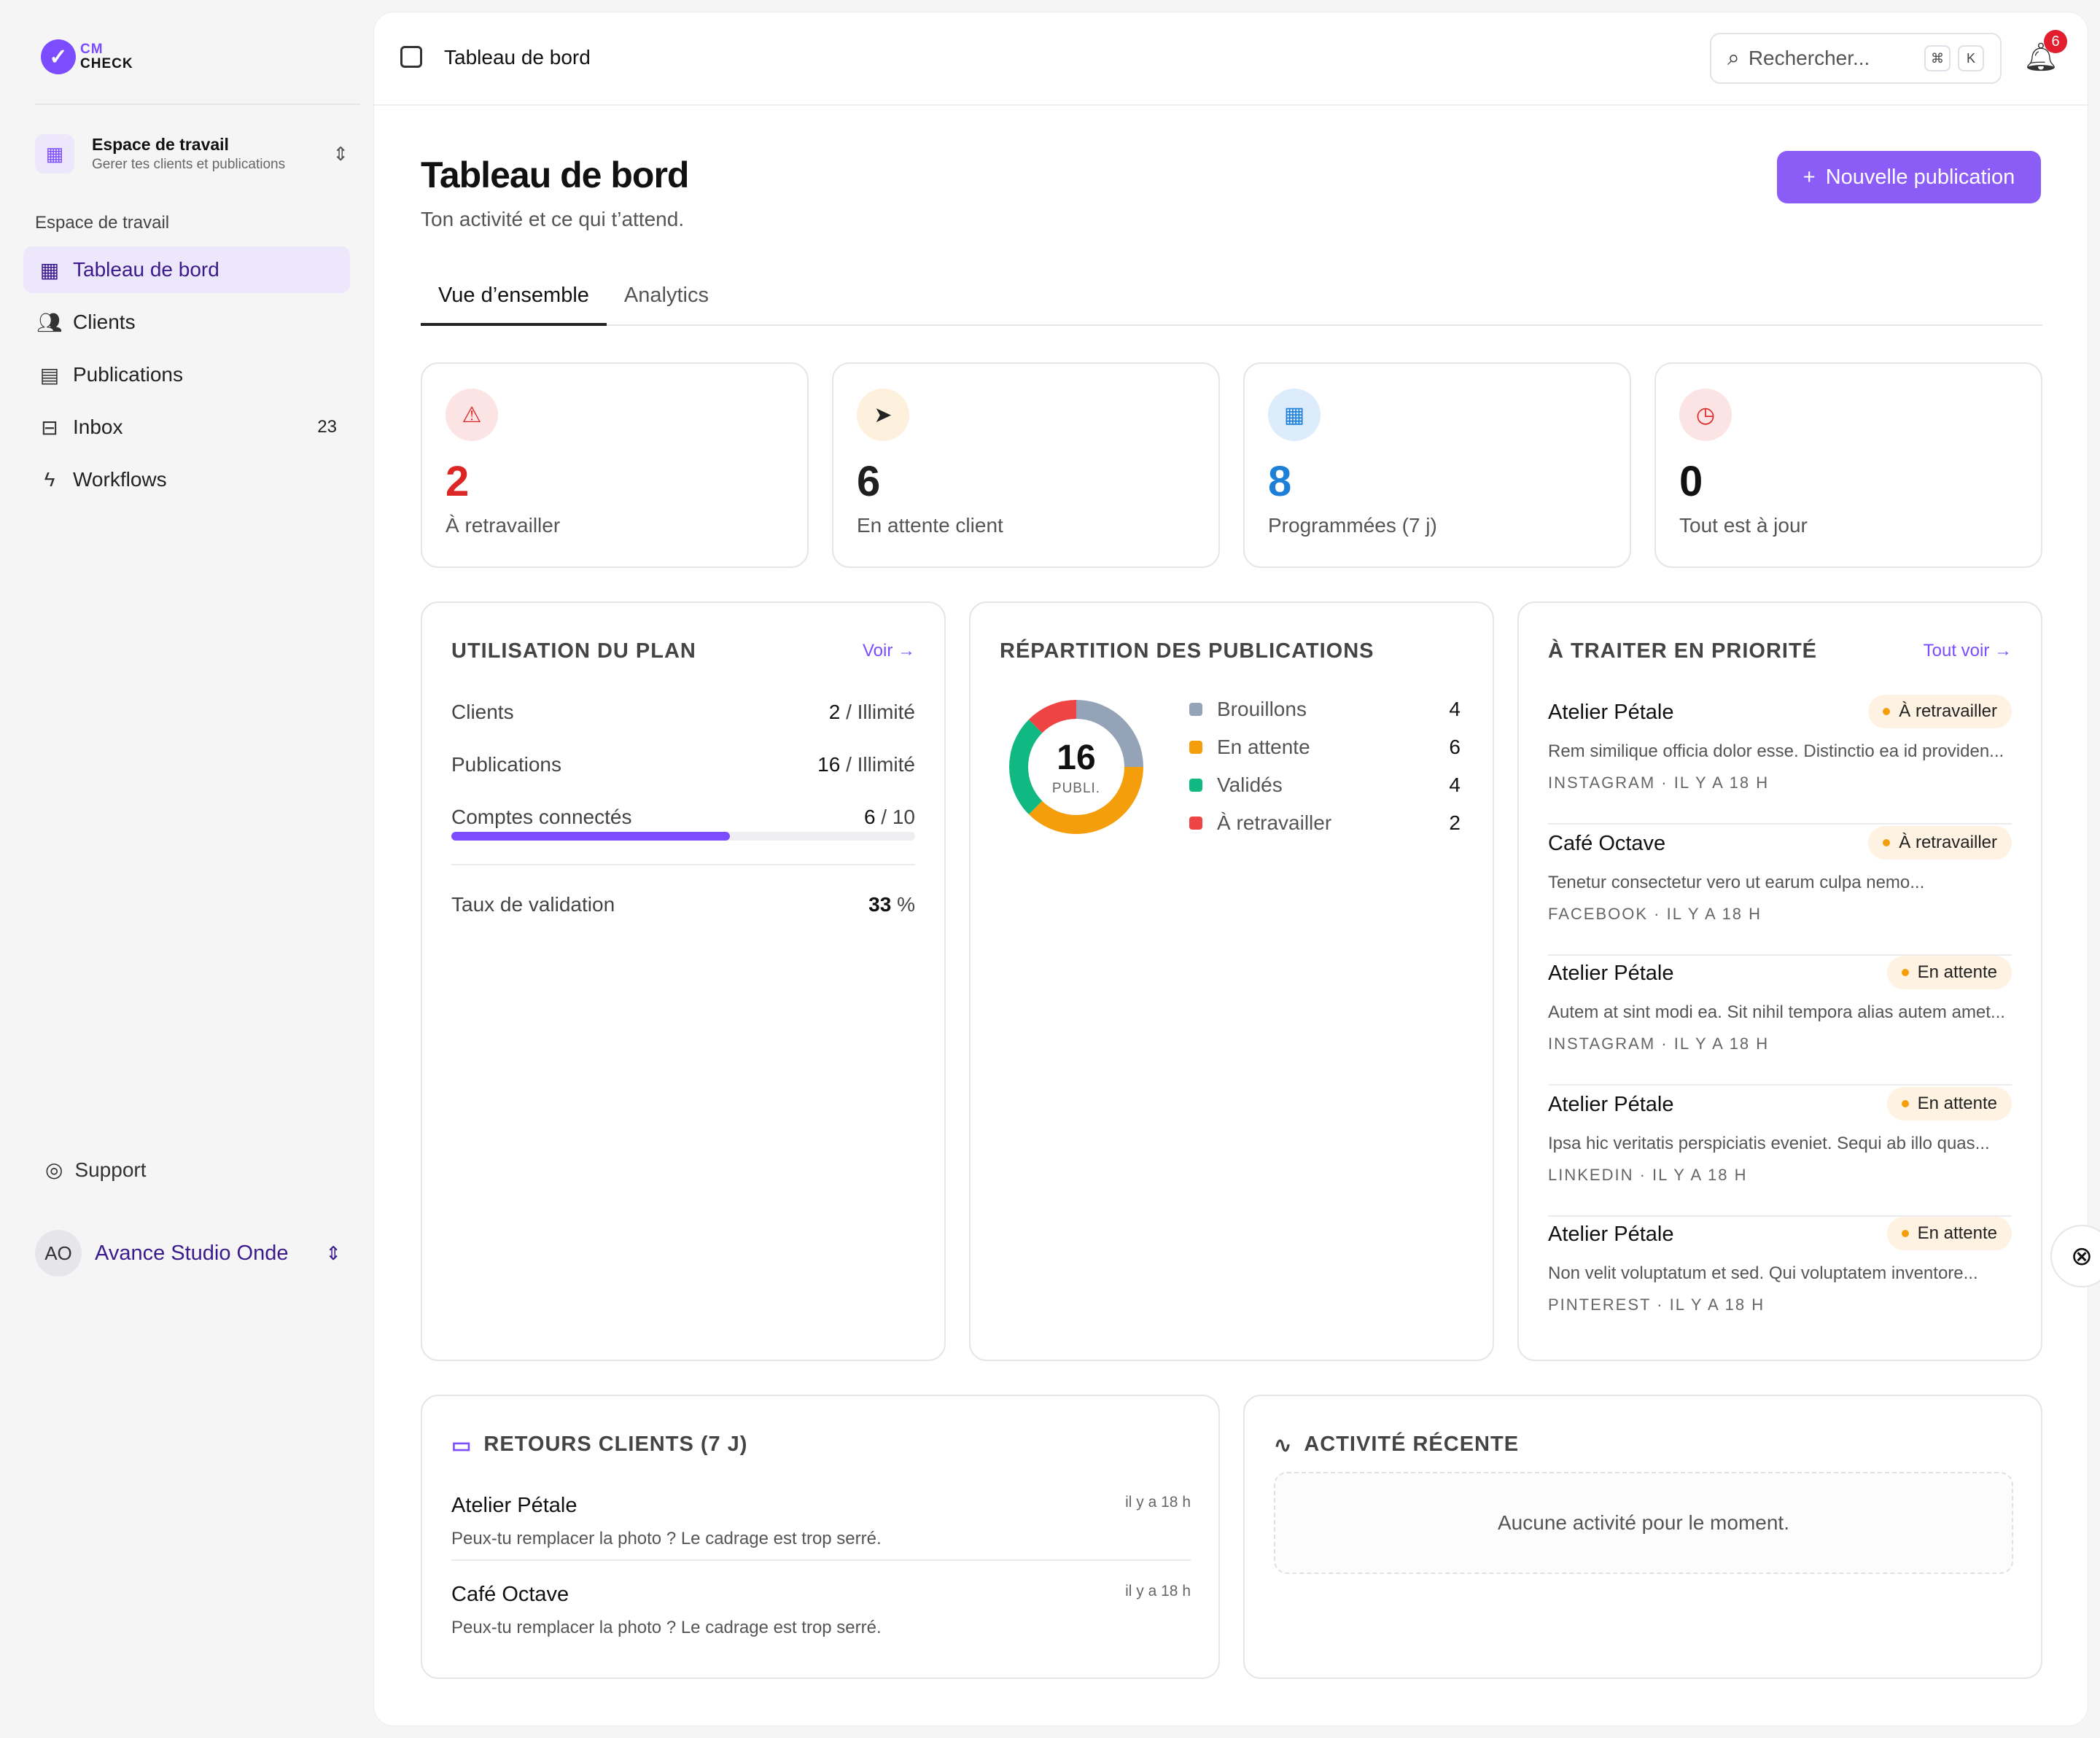  I want to click on app-logo: ✓ CM CHECK, so click(87, 56).